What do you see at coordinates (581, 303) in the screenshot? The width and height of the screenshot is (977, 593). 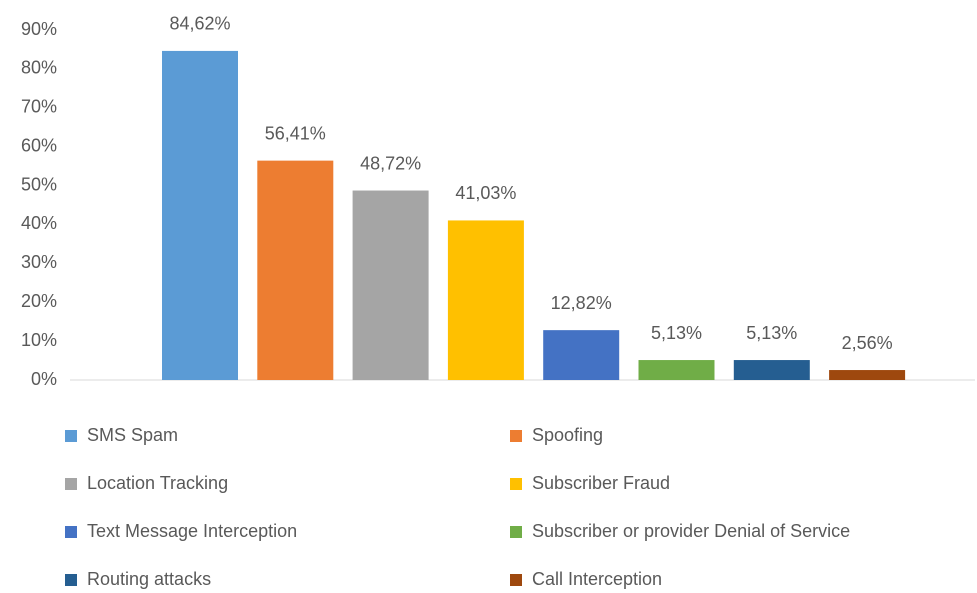 I see `data-label: 12,82%` at bounding box center [581, 303].